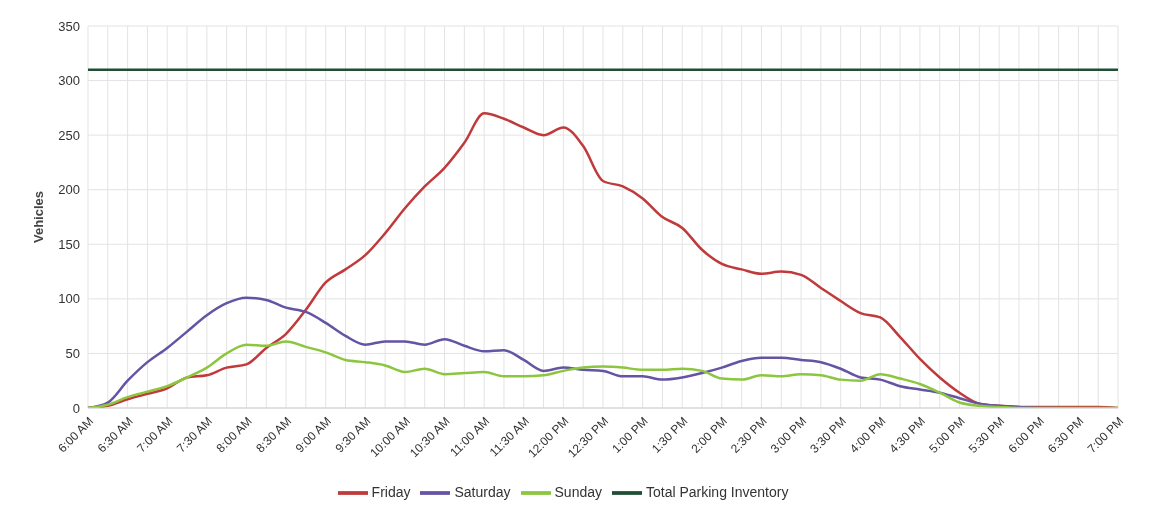  I want to click on y-axis-title: Vehicles, so click(38, 217).